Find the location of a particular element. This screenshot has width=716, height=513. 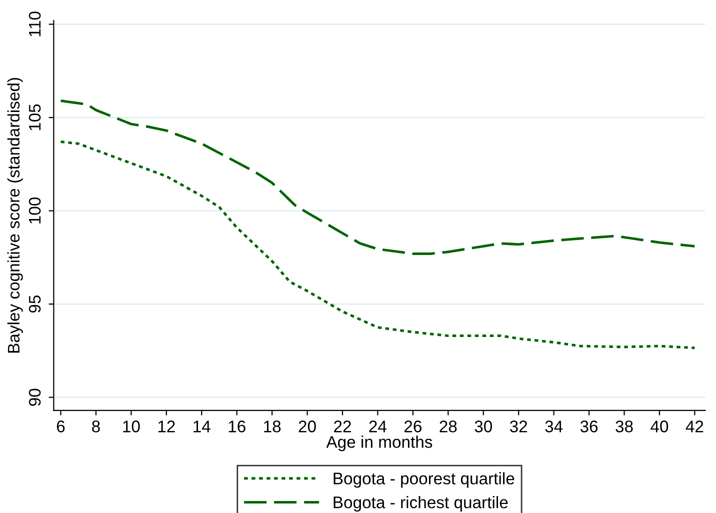

legend-label: Bogota - richest quartile is located at coordinates (421, 504).